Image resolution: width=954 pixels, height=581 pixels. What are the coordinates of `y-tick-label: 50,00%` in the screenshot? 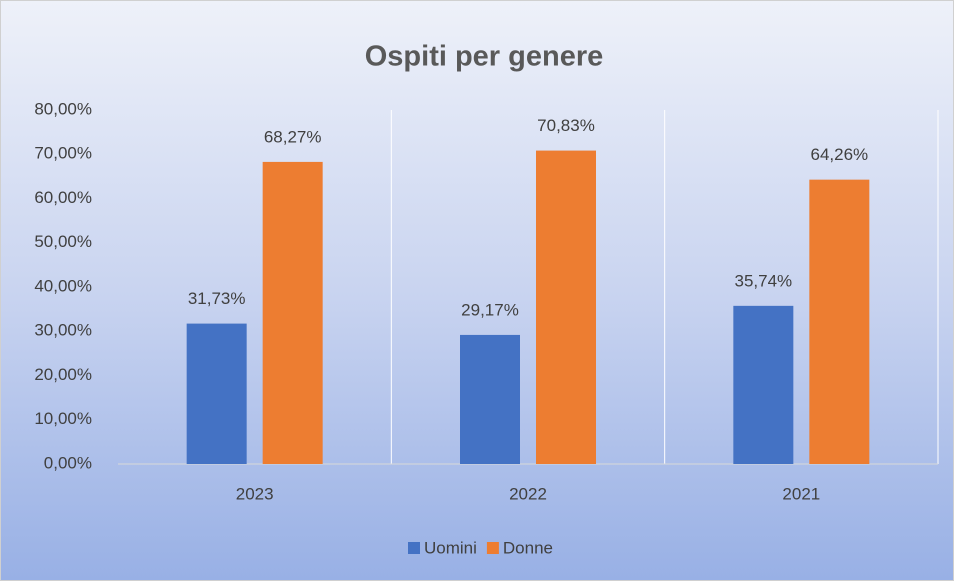 It's located at (63, 241).